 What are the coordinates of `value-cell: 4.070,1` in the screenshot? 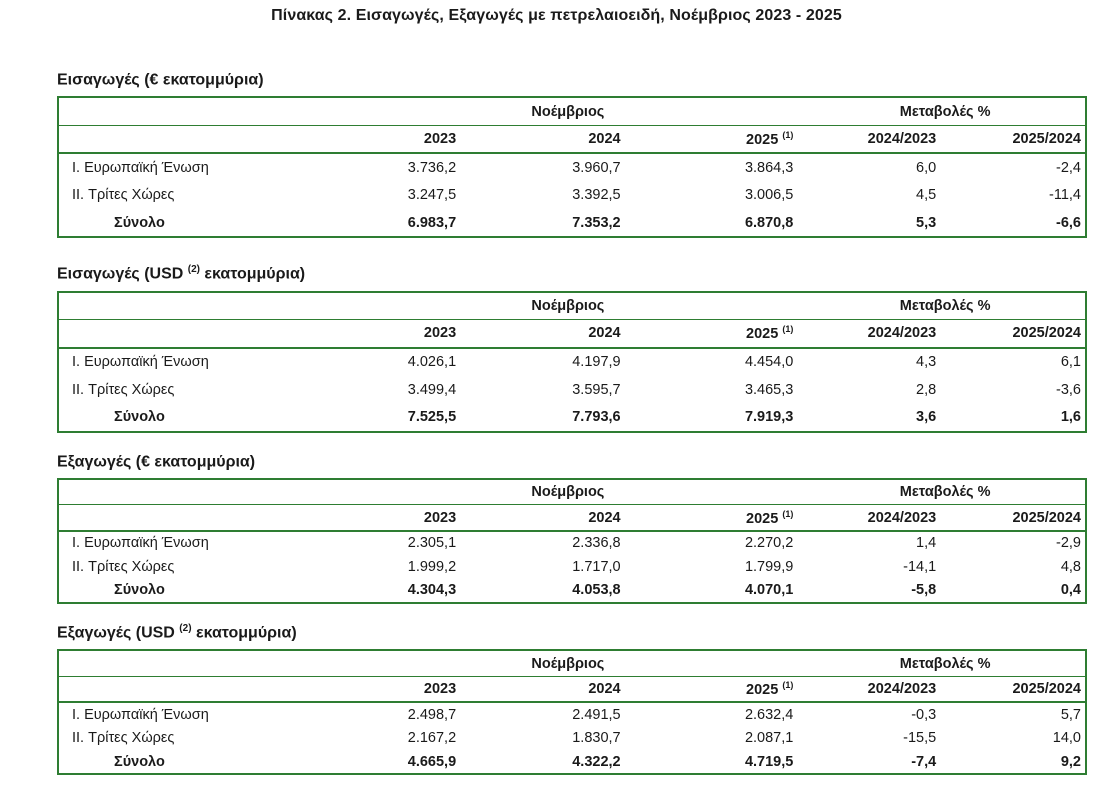 It's located at (769, 590).